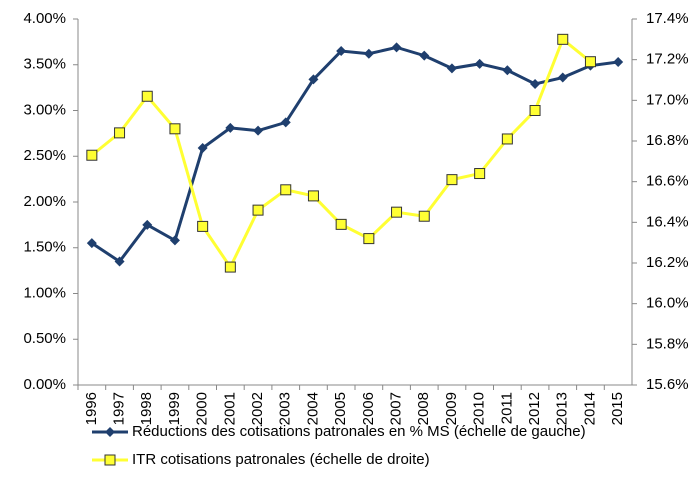 This screenshot has height=501, width=698. I want to click on y2-tick-label: 16.2%, so click(667, 262).